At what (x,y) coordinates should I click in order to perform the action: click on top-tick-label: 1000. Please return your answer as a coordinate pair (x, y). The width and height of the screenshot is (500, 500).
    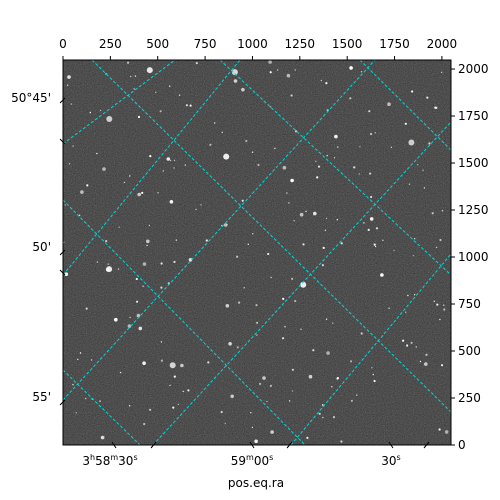
    Looking at the image, I should click on (252, 44).